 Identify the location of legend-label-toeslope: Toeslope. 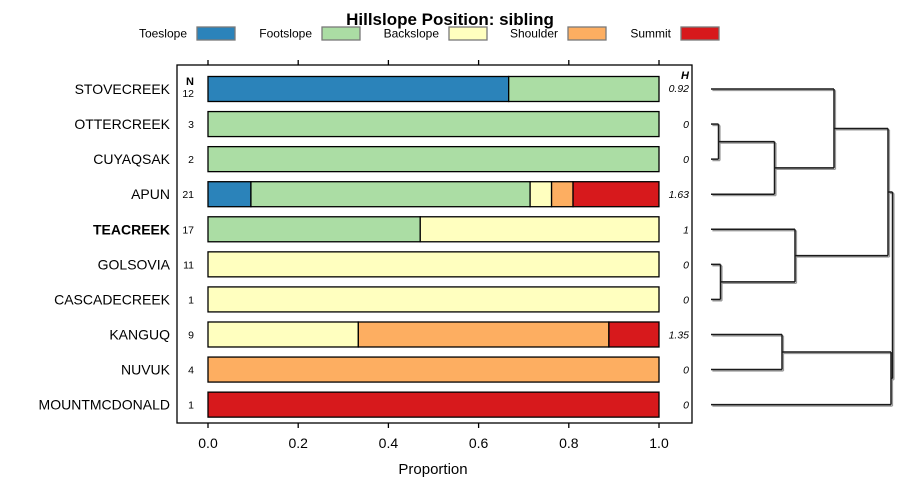
(163, 34).